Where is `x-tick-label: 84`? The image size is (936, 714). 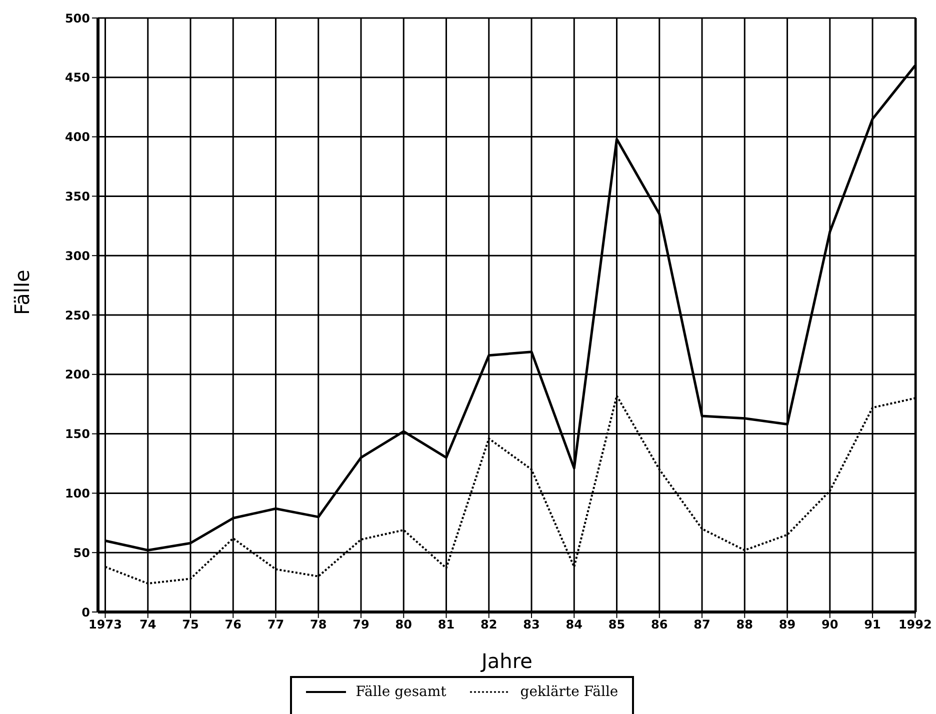
x-tick-label: 84 is located at coordinates (574, 625).